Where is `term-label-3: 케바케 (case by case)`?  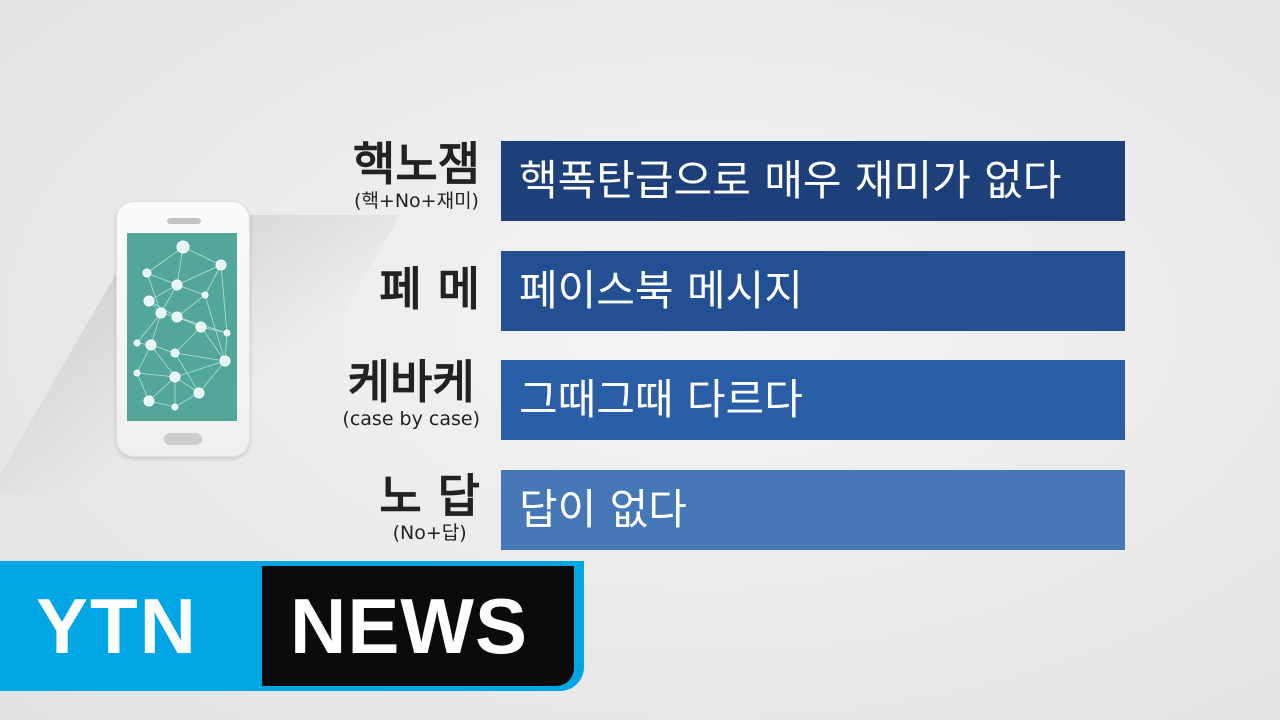
term-label-3: 케바케 (case by case) is located at coordinates (411, 393).